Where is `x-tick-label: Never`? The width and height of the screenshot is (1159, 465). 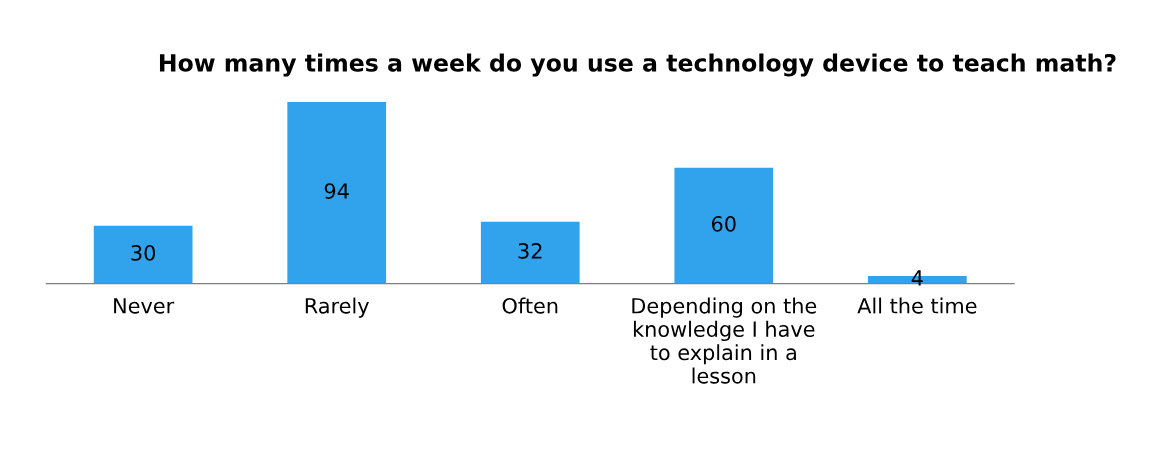 x-tick-label: Never is located at coordinates (144, 306).